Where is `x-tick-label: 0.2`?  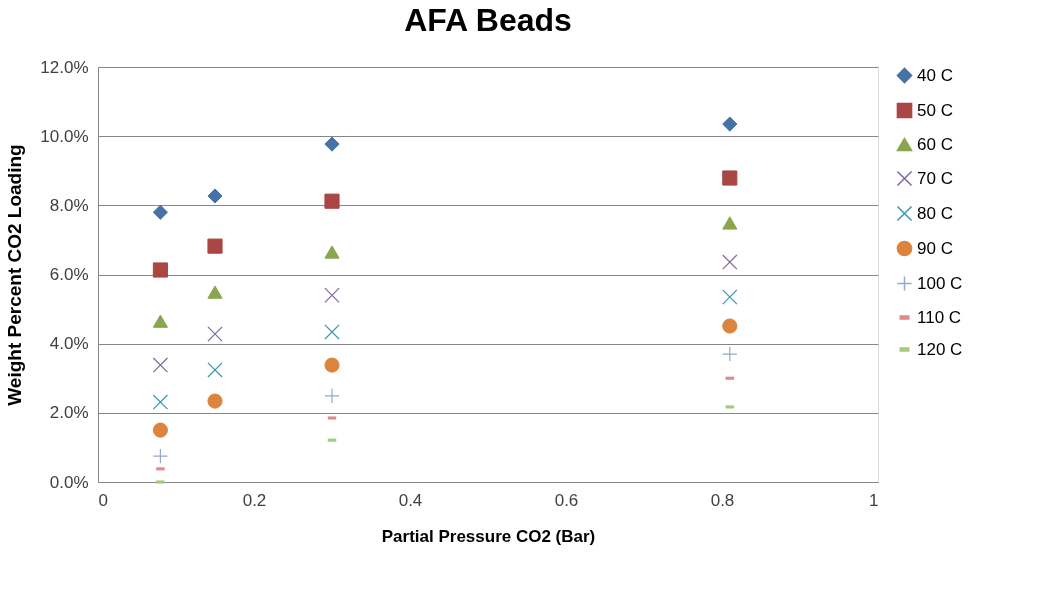 x-tick-label: 0.2 is located at coordinates (254, 500).